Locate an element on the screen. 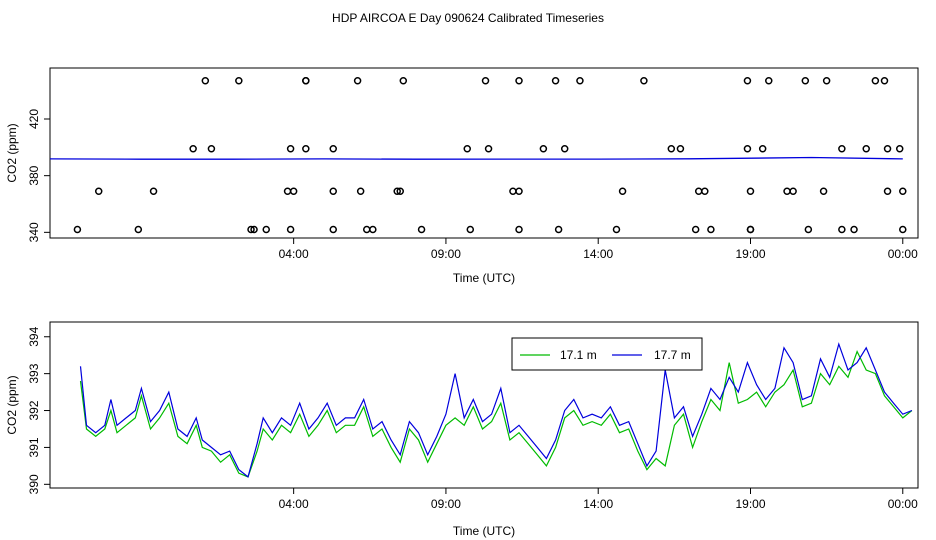 Image resolution: width=936 pixels, height=540 pixels. panel-top-xtick-label: 09:00 is located at coordinates (446, 254).